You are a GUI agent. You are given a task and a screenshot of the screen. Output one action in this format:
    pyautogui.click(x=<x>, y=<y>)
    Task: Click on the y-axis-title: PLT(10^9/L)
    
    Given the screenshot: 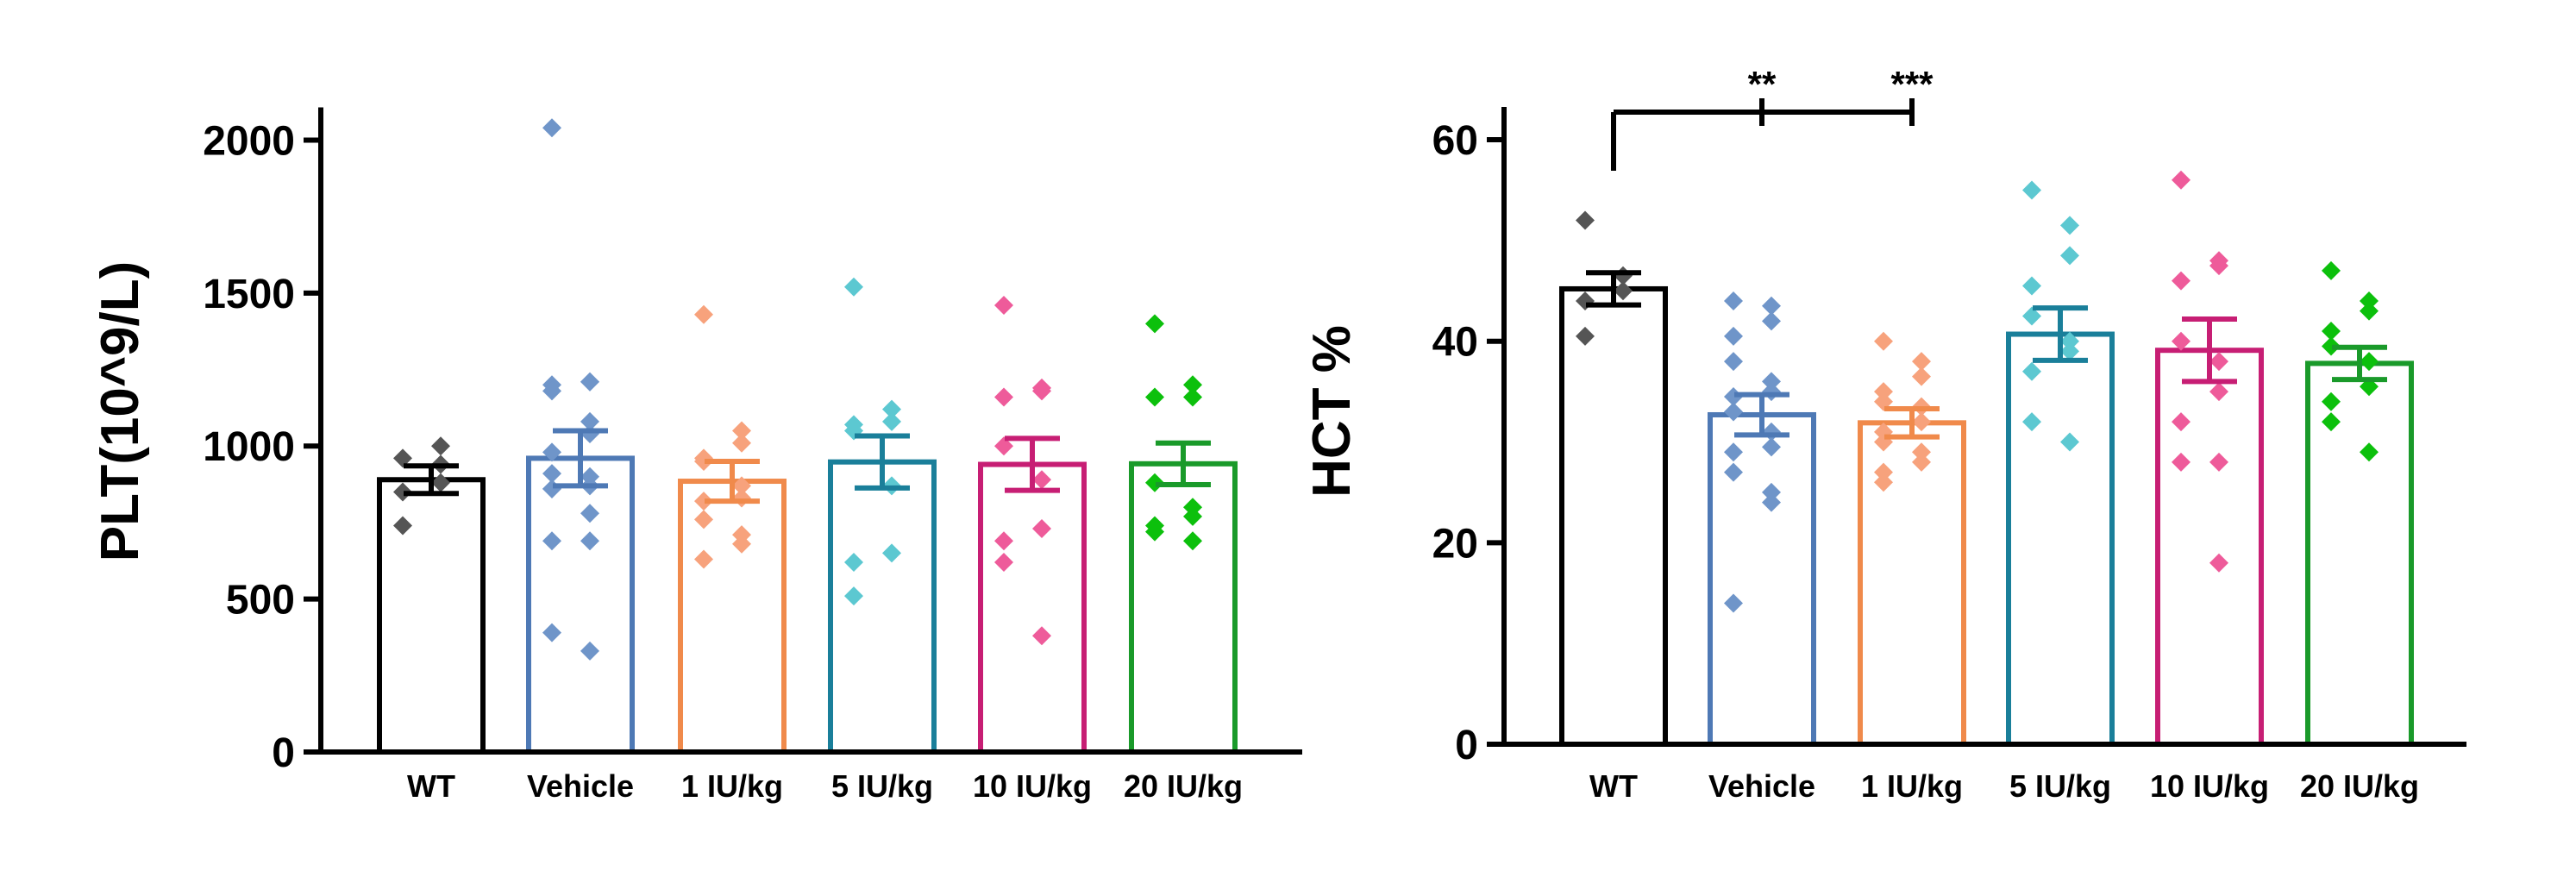 What is the action you would take?
    pyautogui.click(x=120, y=411)
    